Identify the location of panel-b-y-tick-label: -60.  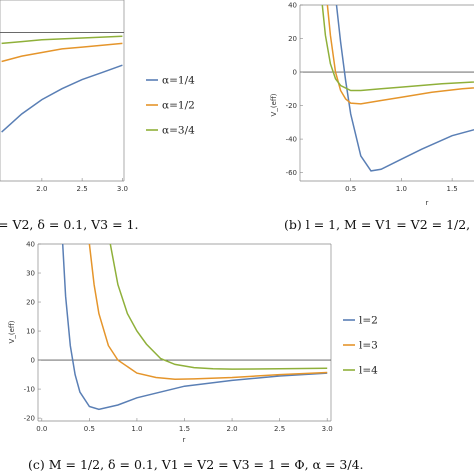
(291, 173).